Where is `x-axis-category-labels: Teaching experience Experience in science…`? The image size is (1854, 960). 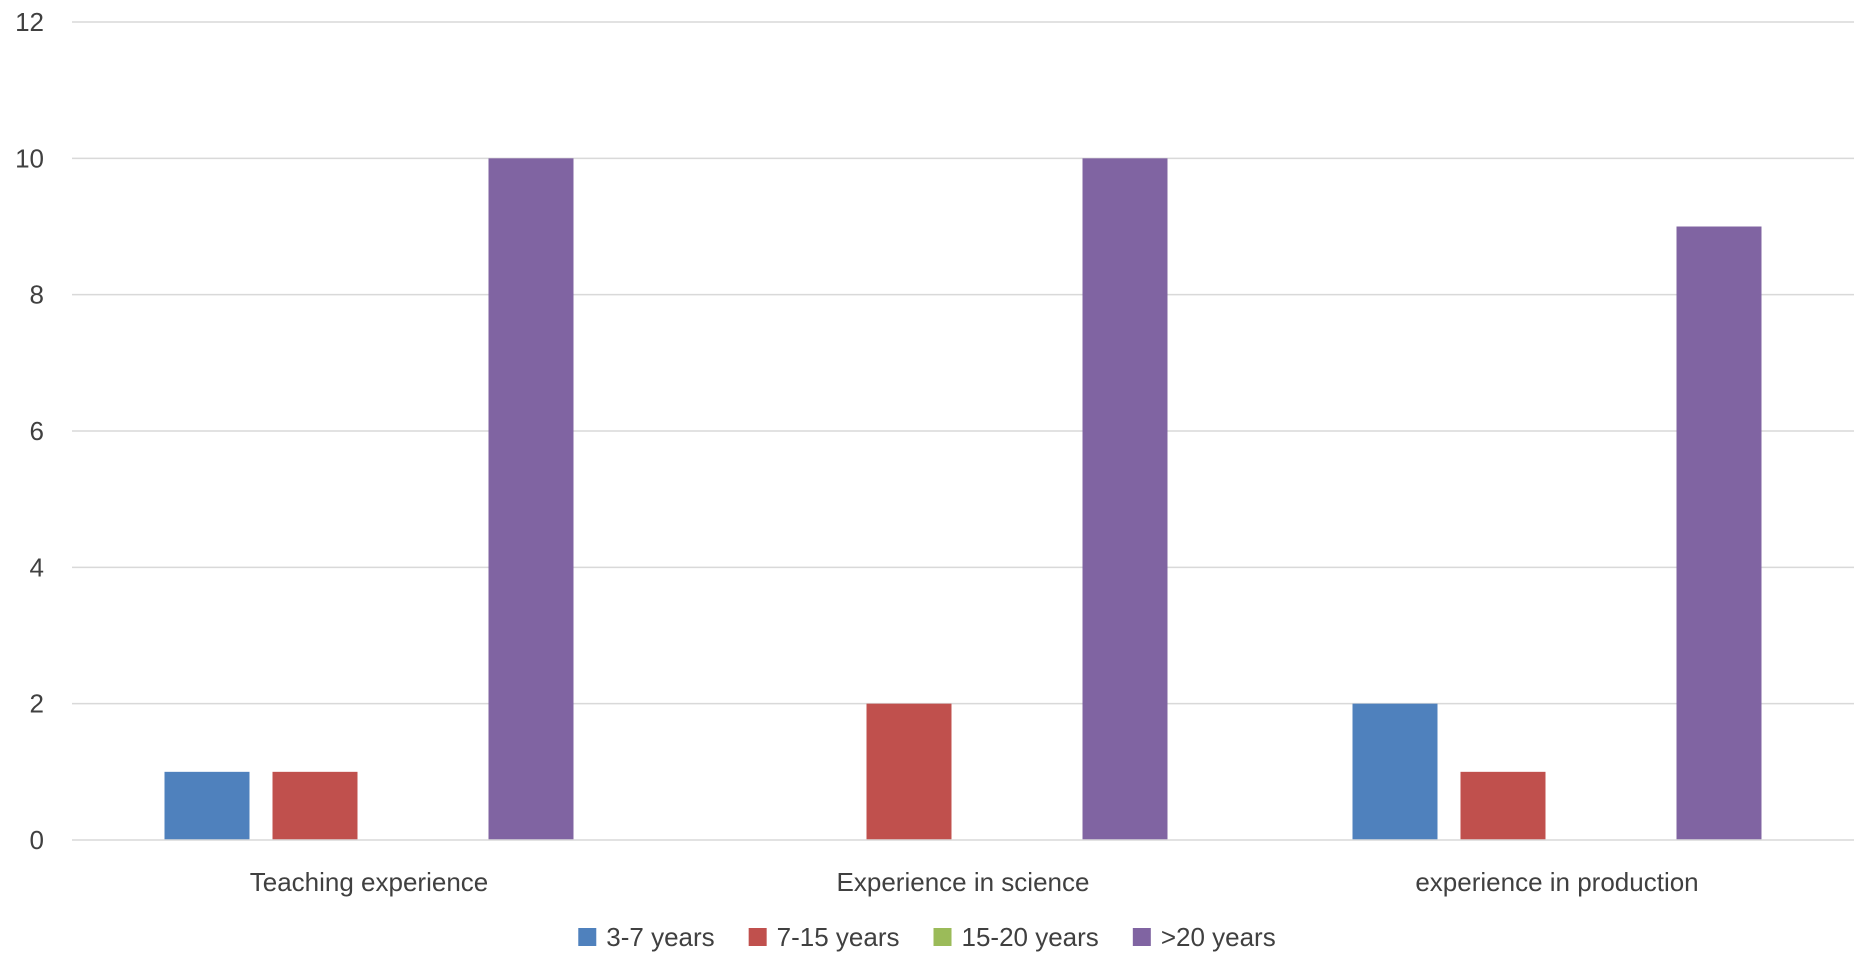 x-axis-category-labels: Teaching experience Experience in science… is located at coordinates (974, 882).